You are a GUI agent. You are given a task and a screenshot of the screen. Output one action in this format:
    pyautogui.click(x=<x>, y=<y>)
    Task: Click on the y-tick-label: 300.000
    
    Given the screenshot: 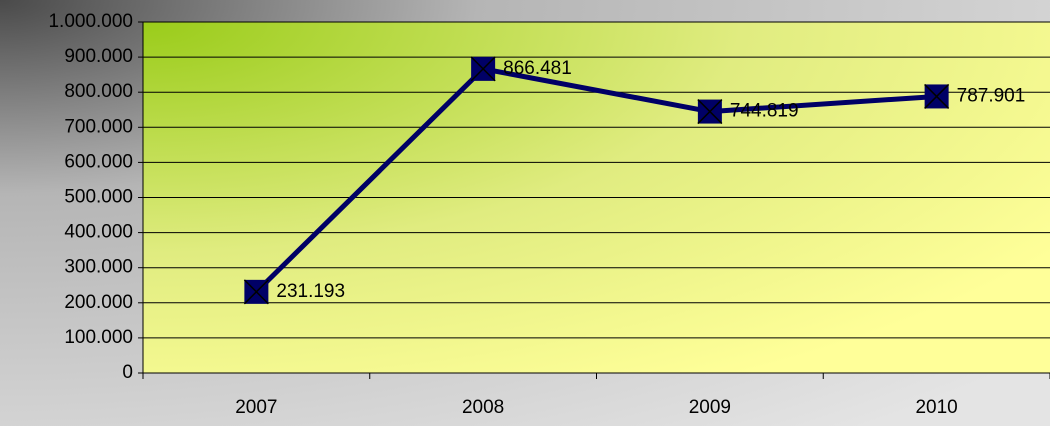 What is the action you would take?
    pyautogui.click(x=98, y=267)
    